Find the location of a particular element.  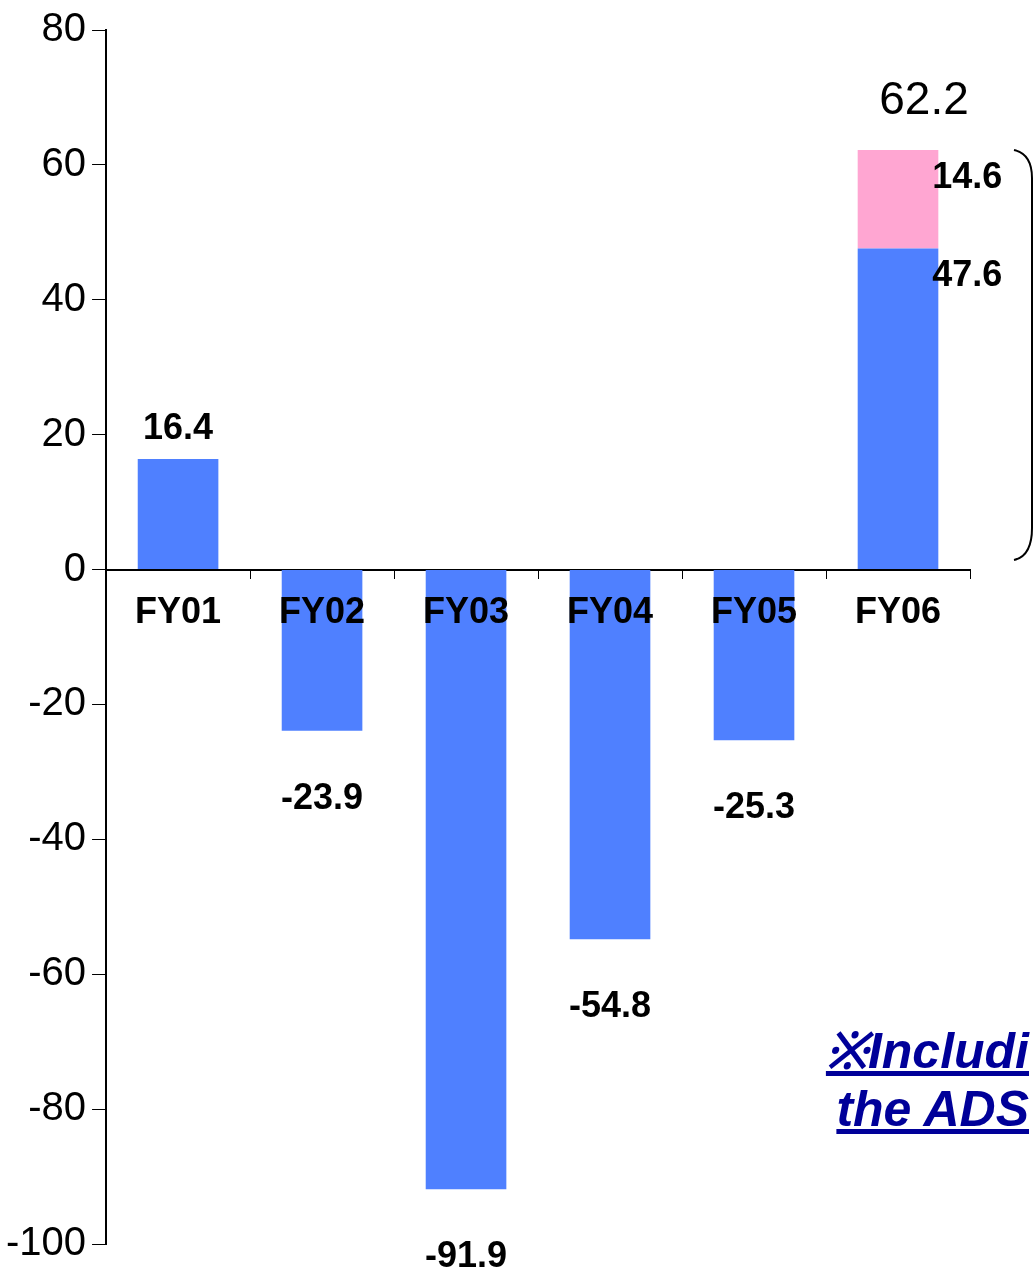

y-tick-label: -40 is located at coordinates (57, 836).